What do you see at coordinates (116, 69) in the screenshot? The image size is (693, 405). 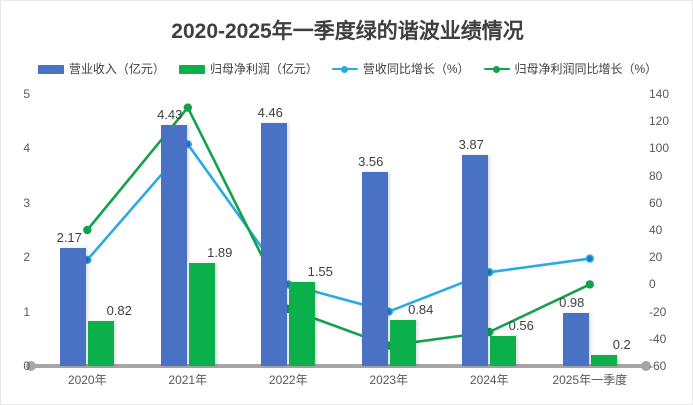 I see `legend-item-label: 营业收入（亿元）` at bounding box center [116, 69].